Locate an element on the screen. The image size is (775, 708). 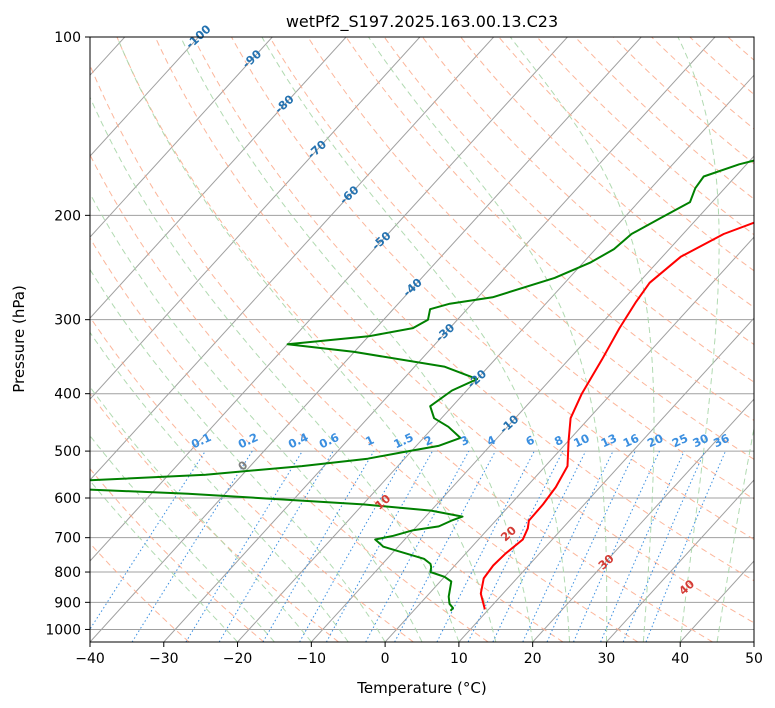
mixing-ratio-label: 16 is located at coordinates (631, 440).